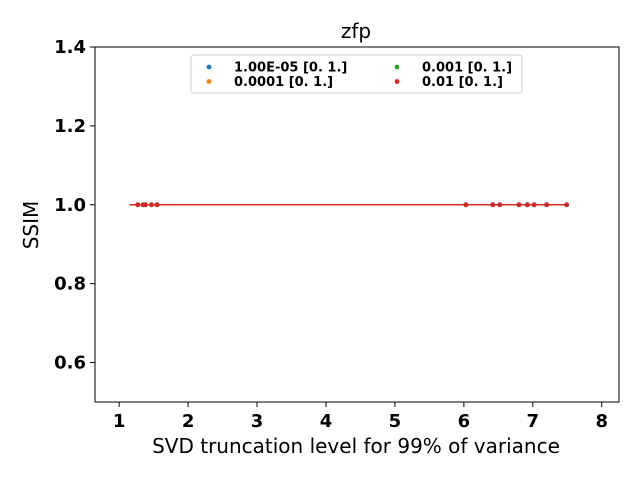 This screenshot has width=640, height=480. What do you see at coordinates (467, 68) in the screenshot?
I see `legend-entry: 0.001 [0. 1.]` at bounding box center [467, 68].